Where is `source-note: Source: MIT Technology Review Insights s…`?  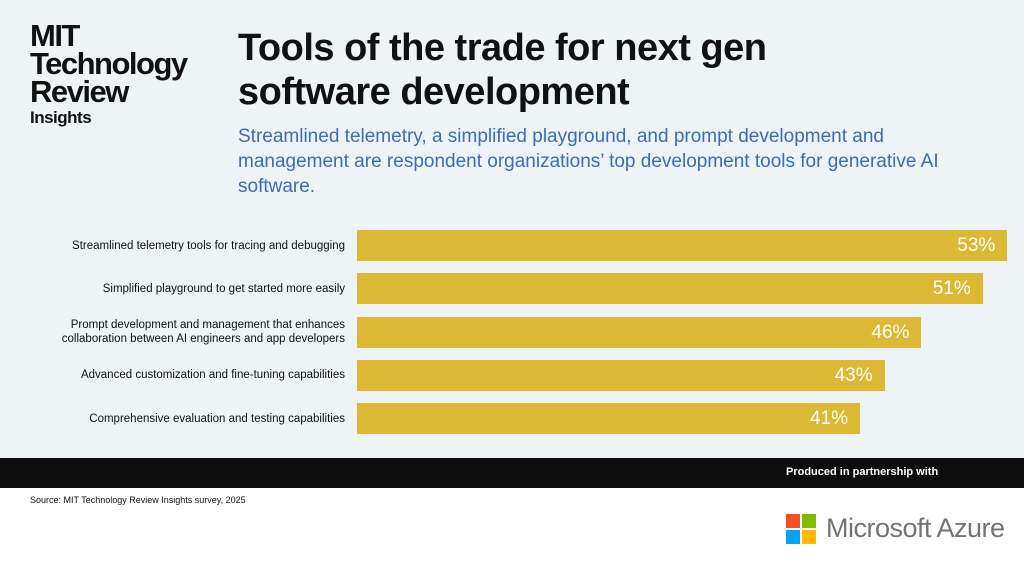
source-note: Source: MIT Technology Review Insights s… is located at coordinates (138, 500).